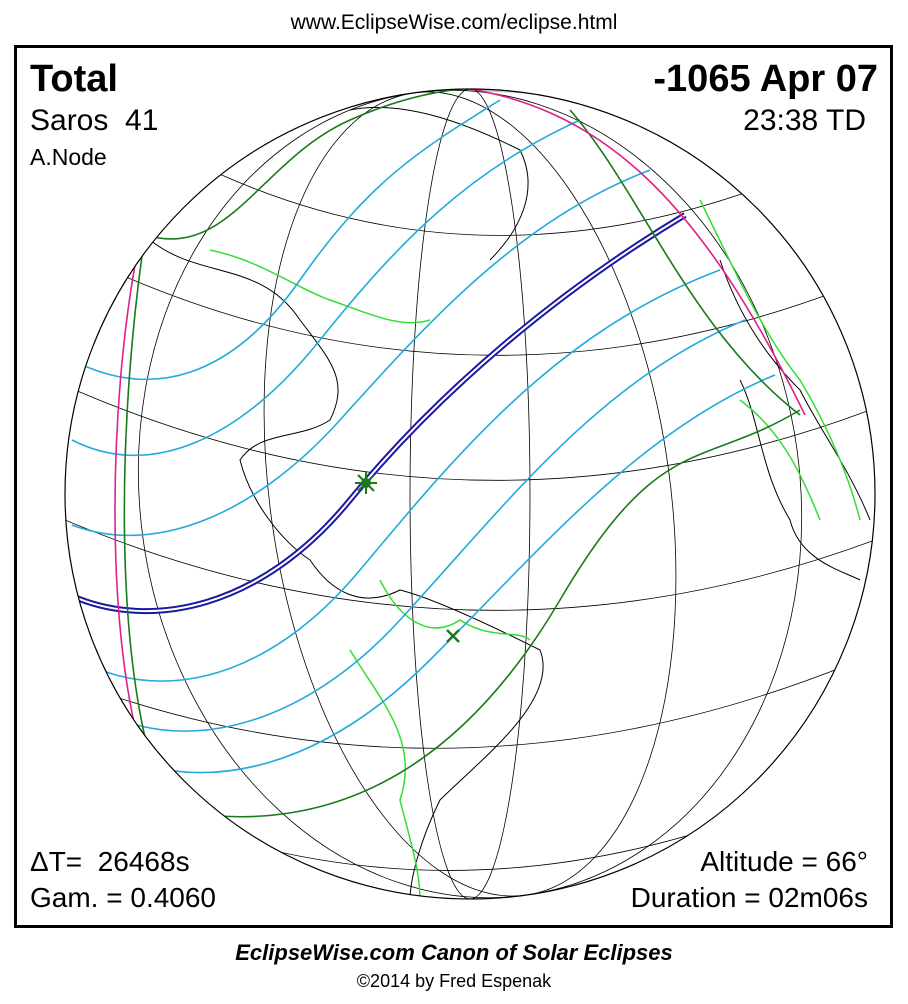  I want to click on duration: Duration = 02m06s, so click(749, 897).